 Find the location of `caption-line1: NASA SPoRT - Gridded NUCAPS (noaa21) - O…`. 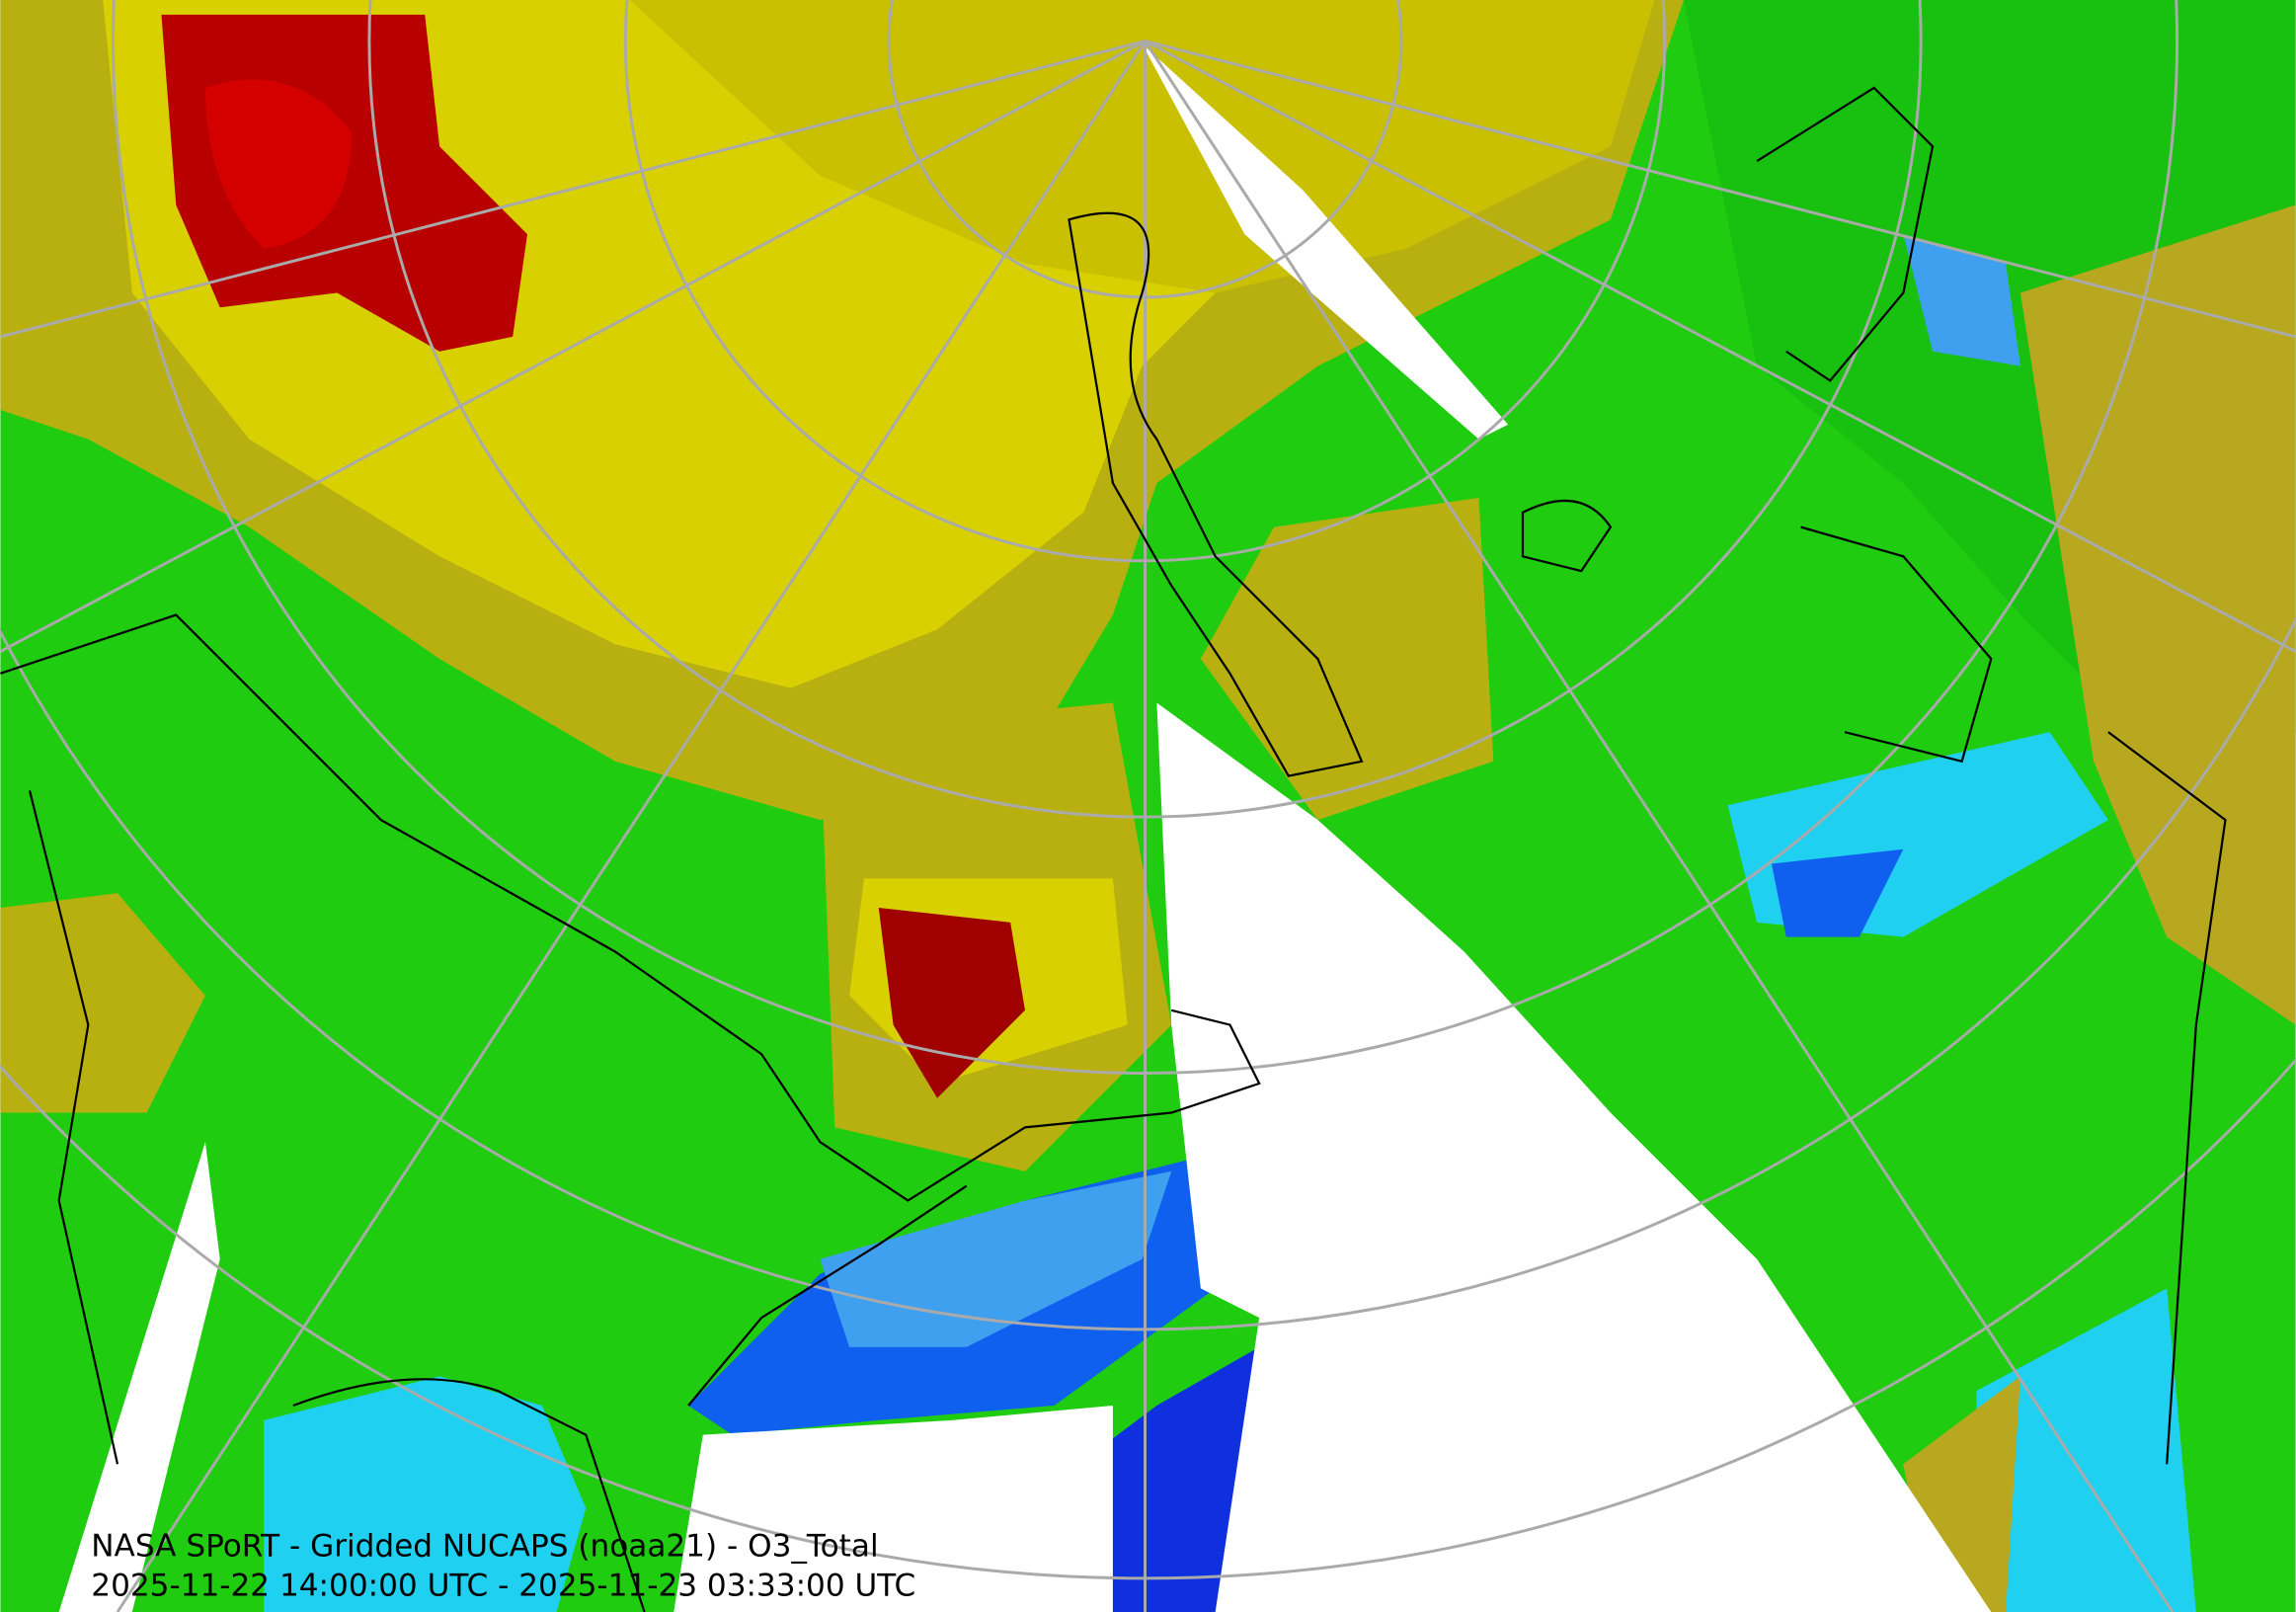

caption-line1: NASA SPoRT - Gridded NUCAPS (noaa21) - O… is located at coordinates (485, 1547).